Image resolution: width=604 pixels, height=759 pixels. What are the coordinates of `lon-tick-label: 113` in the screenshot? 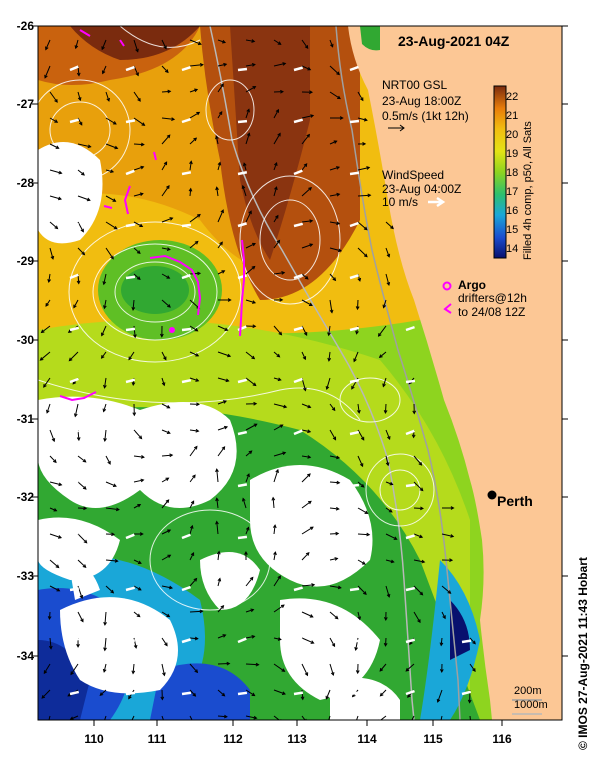 It's located at (297, 739).